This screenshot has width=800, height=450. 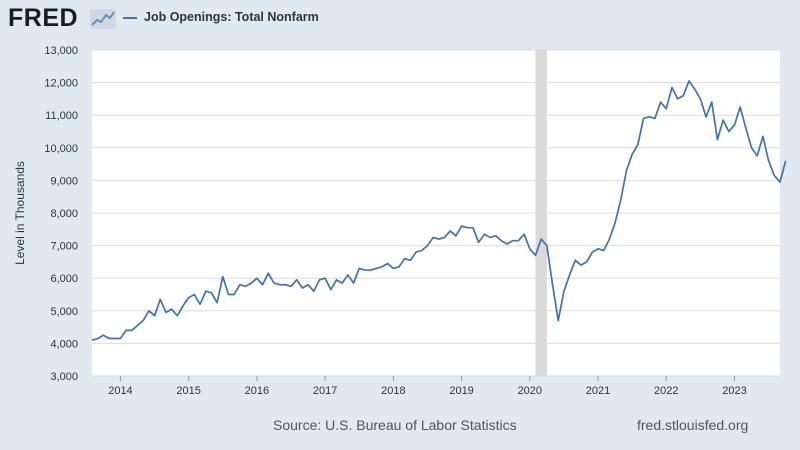 I want to click on fred-logo: FRED, so click(x=43, y=18).